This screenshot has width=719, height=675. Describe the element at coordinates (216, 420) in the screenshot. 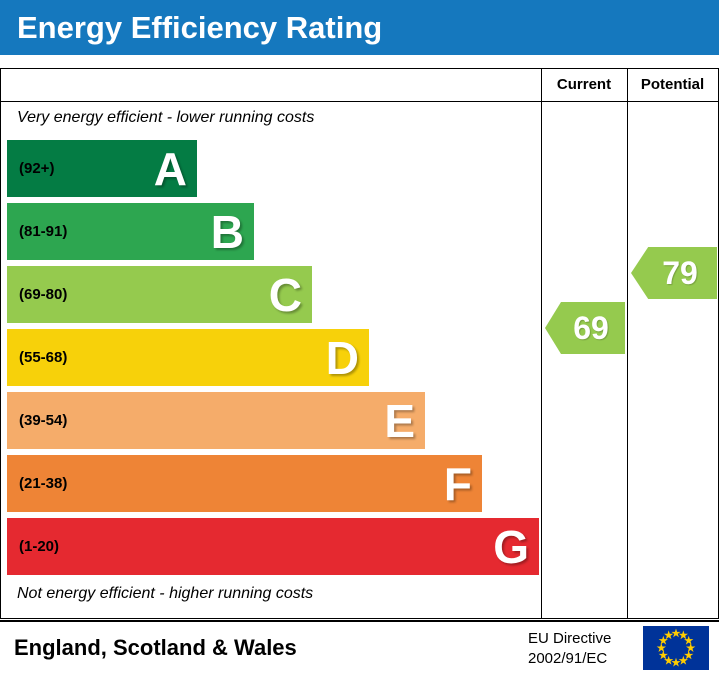

I see `epc-band-bar: (39-54) E` at that location.